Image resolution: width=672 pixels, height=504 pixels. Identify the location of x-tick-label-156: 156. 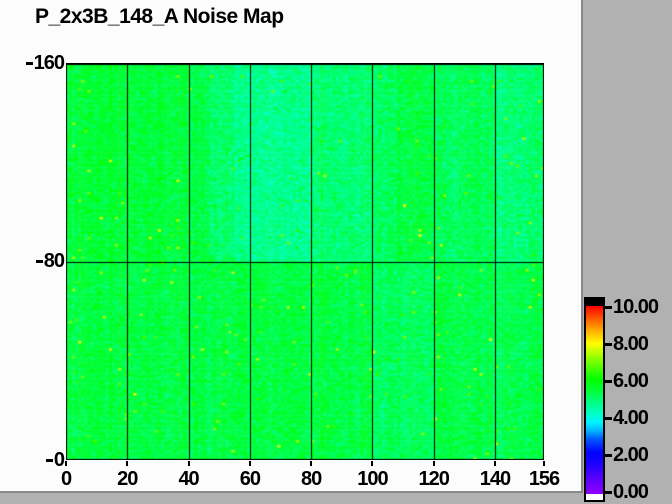
(544, 479).